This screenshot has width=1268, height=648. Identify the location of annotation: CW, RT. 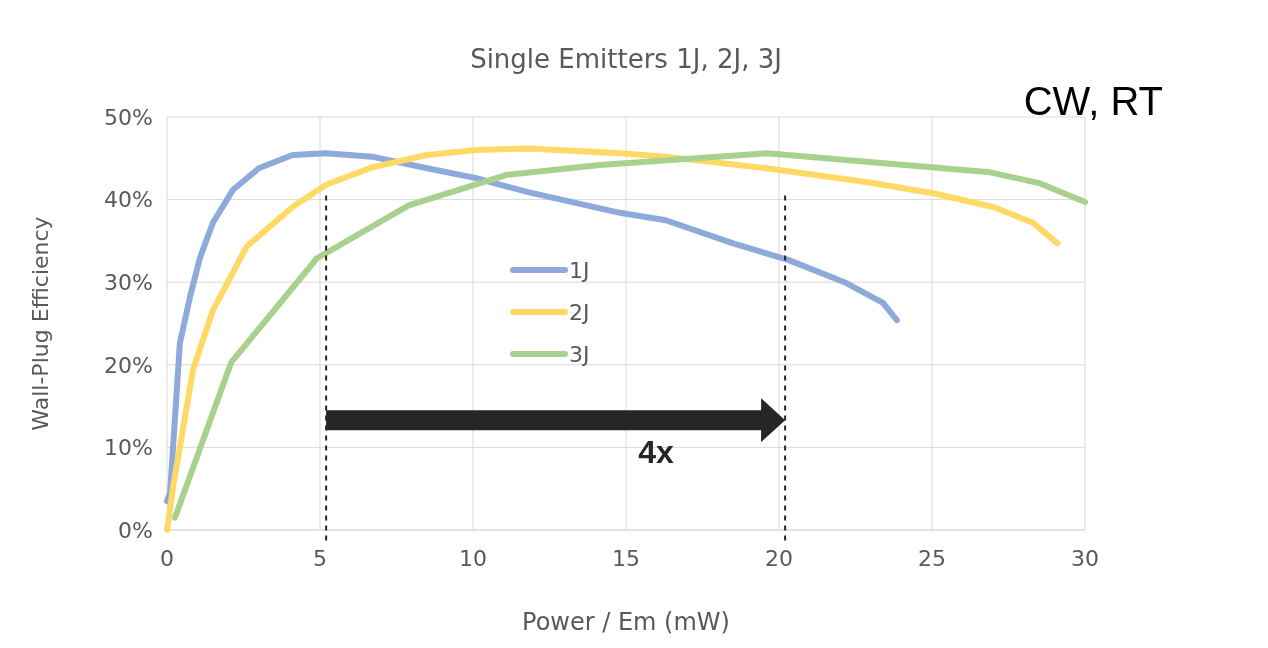
(1093, 101).